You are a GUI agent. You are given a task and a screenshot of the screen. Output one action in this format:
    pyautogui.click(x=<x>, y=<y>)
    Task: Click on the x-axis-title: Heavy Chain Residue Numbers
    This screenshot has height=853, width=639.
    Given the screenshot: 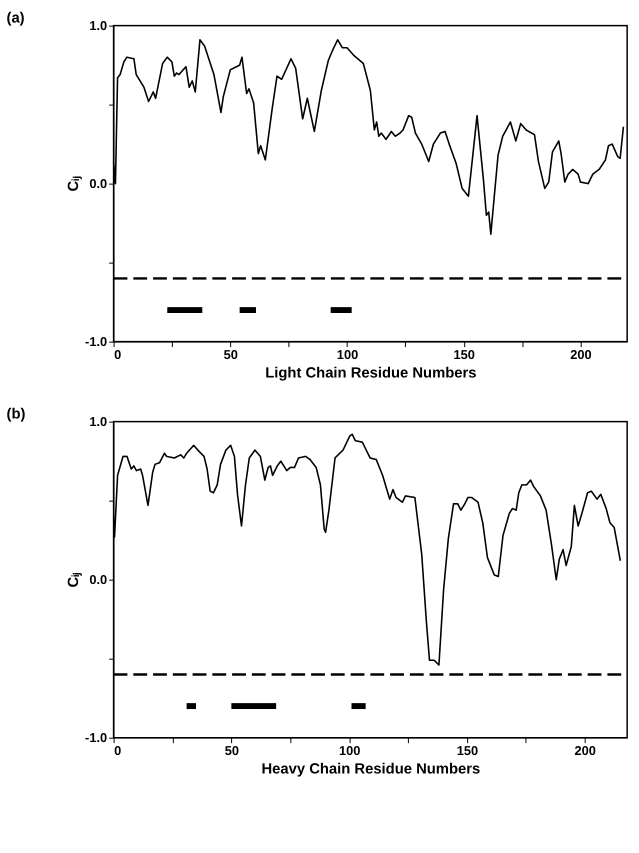 What is the action you would take?
    pyautogui.click(x=370, y=770)
    